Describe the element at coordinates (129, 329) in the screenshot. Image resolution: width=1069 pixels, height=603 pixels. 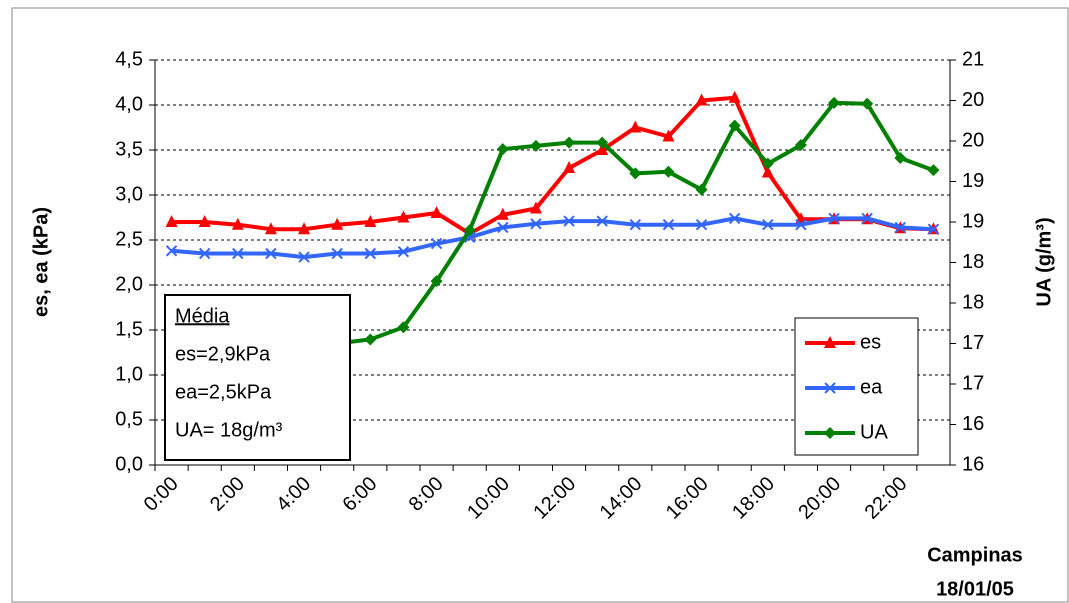
I see `y-tick-label: 1,5` at that location.